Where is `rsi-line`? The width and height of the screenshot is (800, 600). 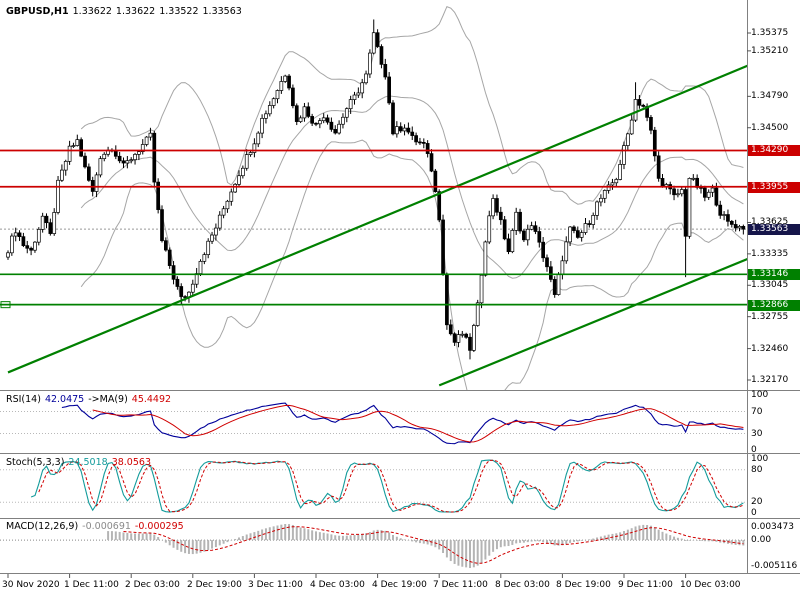 rsi-line is located at coordinates (402, 423).